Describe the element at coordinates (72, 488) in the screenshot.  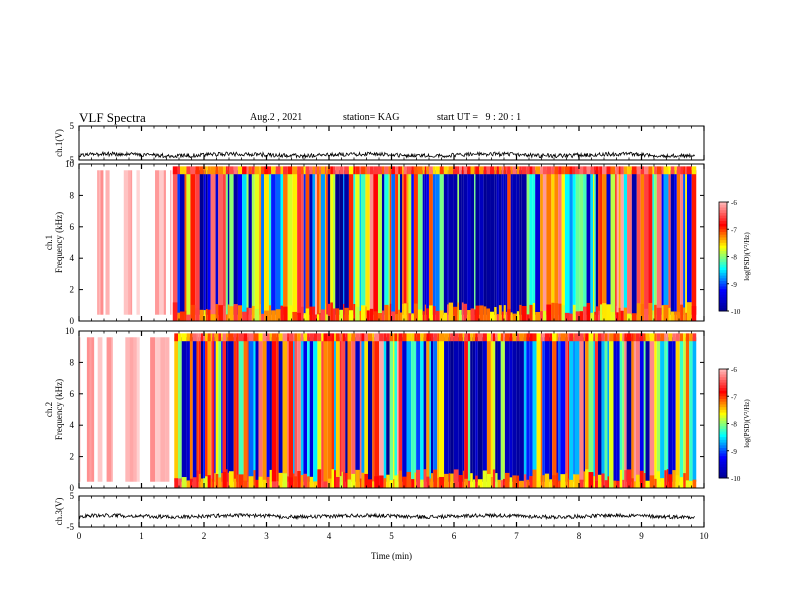
I see `y-tick-label: 0` at that location.